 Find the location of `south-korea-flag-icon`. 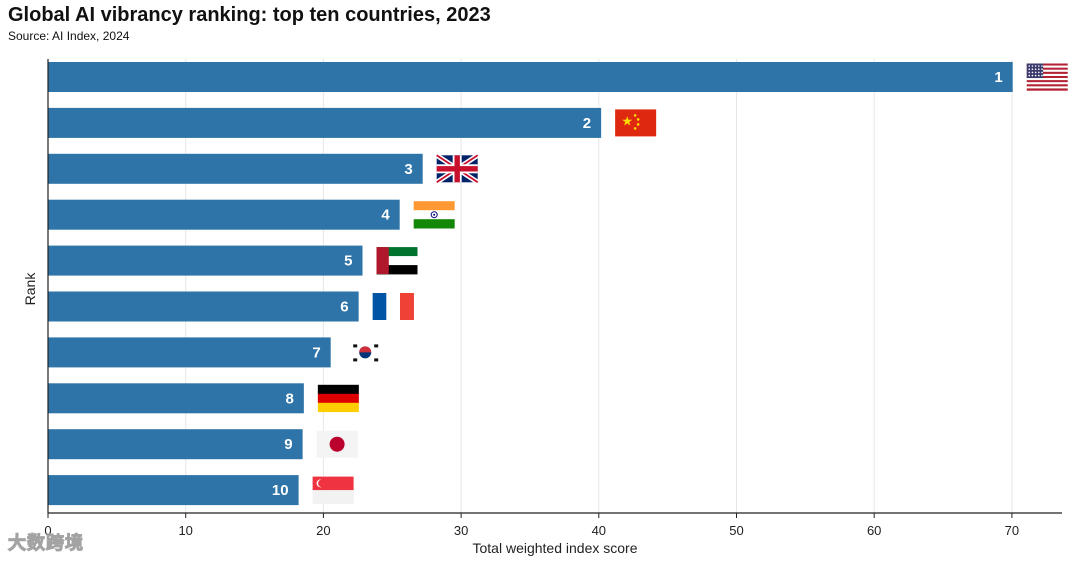

south-korea-flag-icon is located at coordinates (365, 352).